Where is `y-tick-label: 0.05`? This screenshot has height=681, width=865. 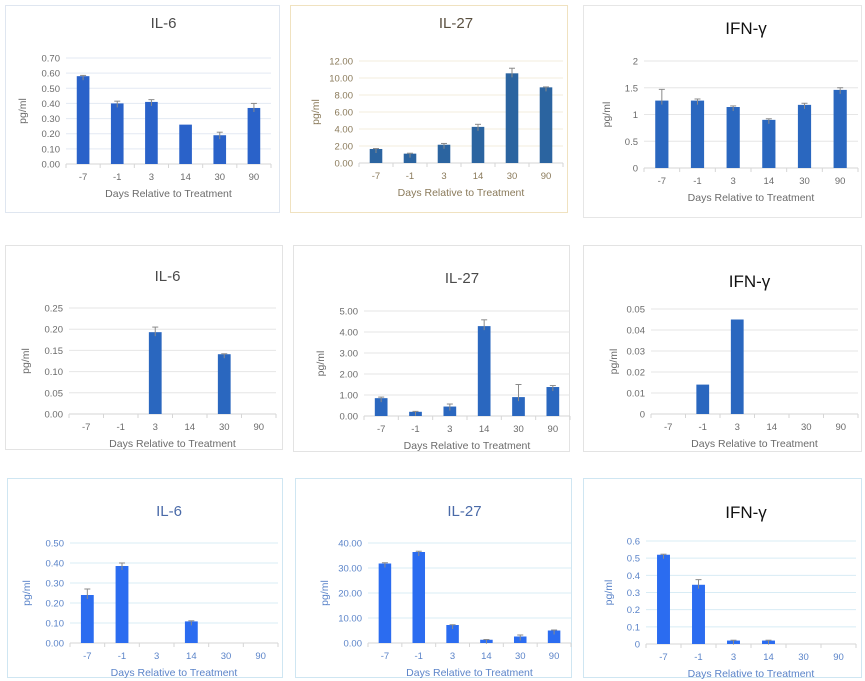 y-tick-label: 0.05 is located at coordinates (54, 393).